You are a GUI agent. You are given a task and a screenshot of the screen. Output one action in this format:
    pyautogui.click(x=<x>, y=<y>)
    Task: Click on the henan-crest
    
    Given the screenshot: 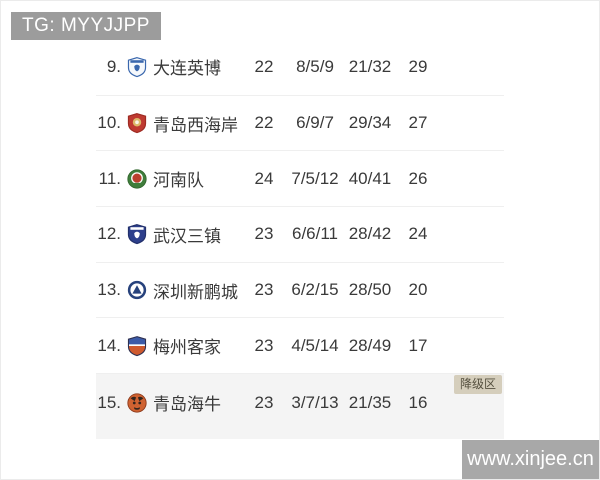 What is the action you would take?
    pyautogui.click(x=137, y=179)
    